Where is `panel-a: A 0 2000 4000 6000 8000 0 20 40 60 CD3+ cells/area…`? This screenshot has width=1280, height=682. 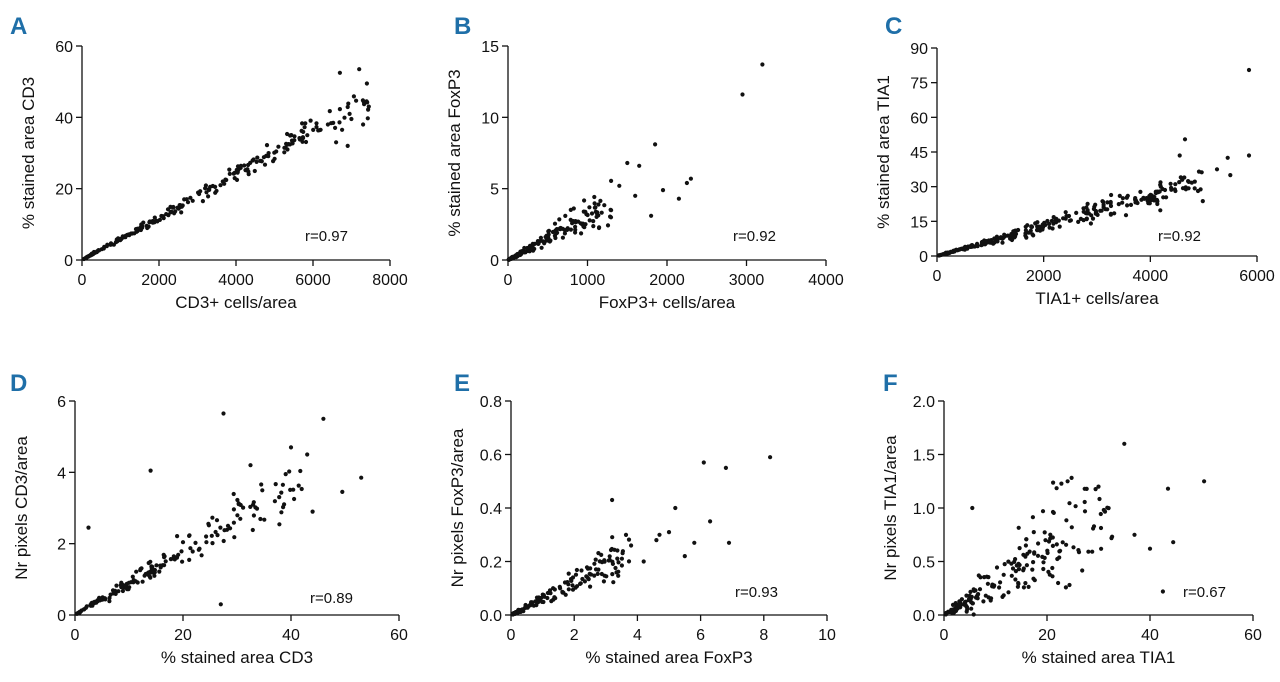 panel-a: A 0 2000 4000 6000 8000 0 20 40 60 CD3+ cells/area… is located at coordinates (209, 162).